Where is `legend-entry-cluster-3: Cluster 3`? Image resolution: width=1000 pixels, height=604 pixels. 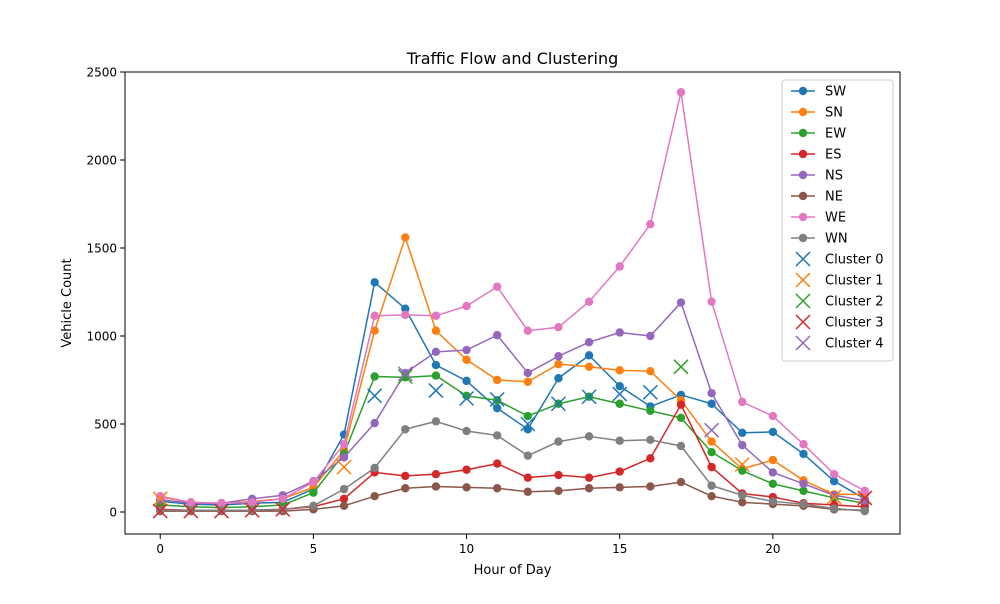 legend-entry-cluster-3: Cluster 3 is located at coordinates (839, 322).